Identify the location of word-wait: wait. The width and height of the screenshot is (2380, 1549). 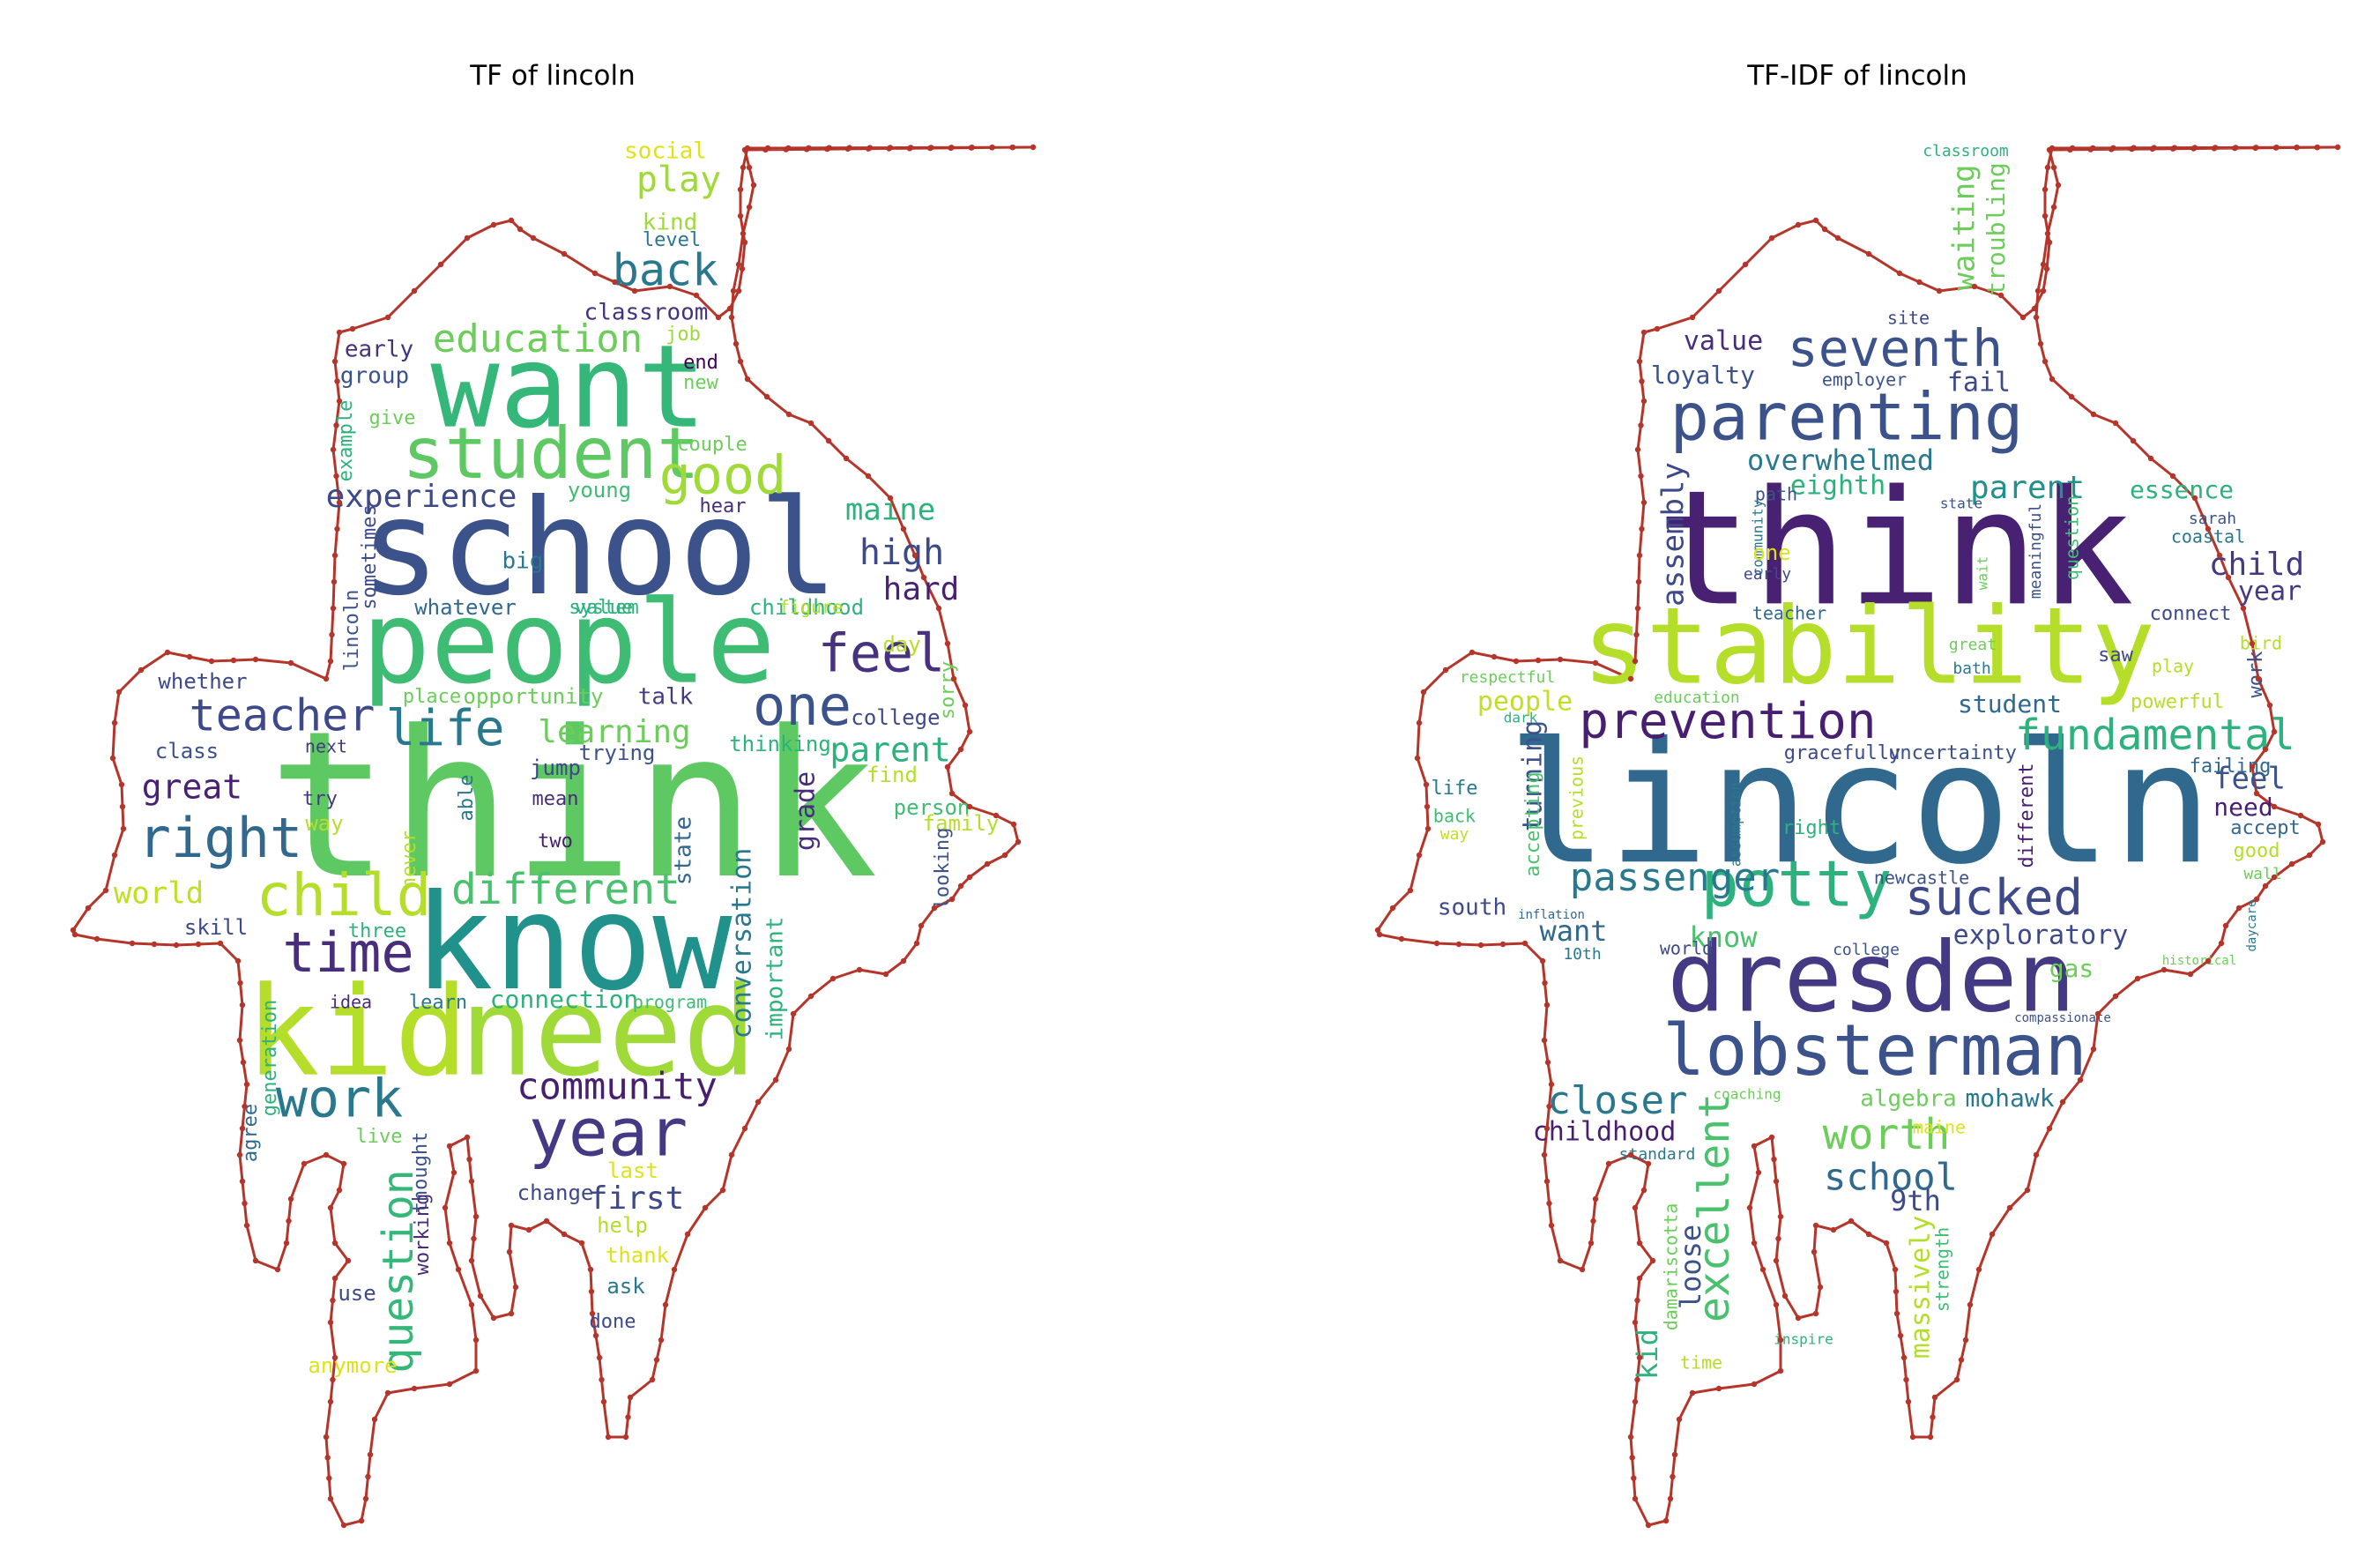
(1983, 573).